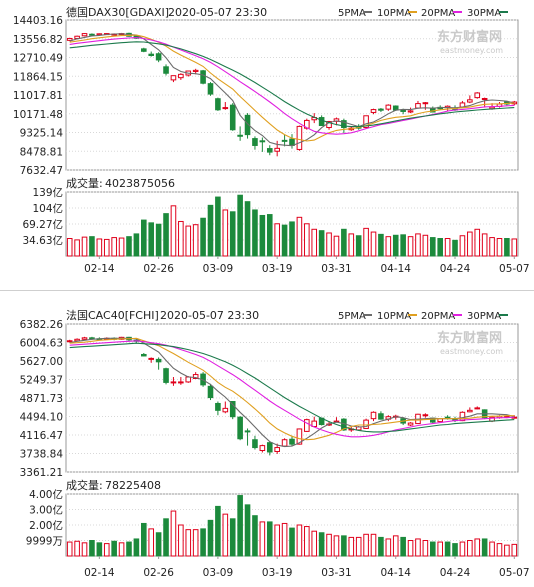 The height and width of the screenshot is (587, 534). I want to click on cac-y-tick-label: 3361.21, so click(41, 473).